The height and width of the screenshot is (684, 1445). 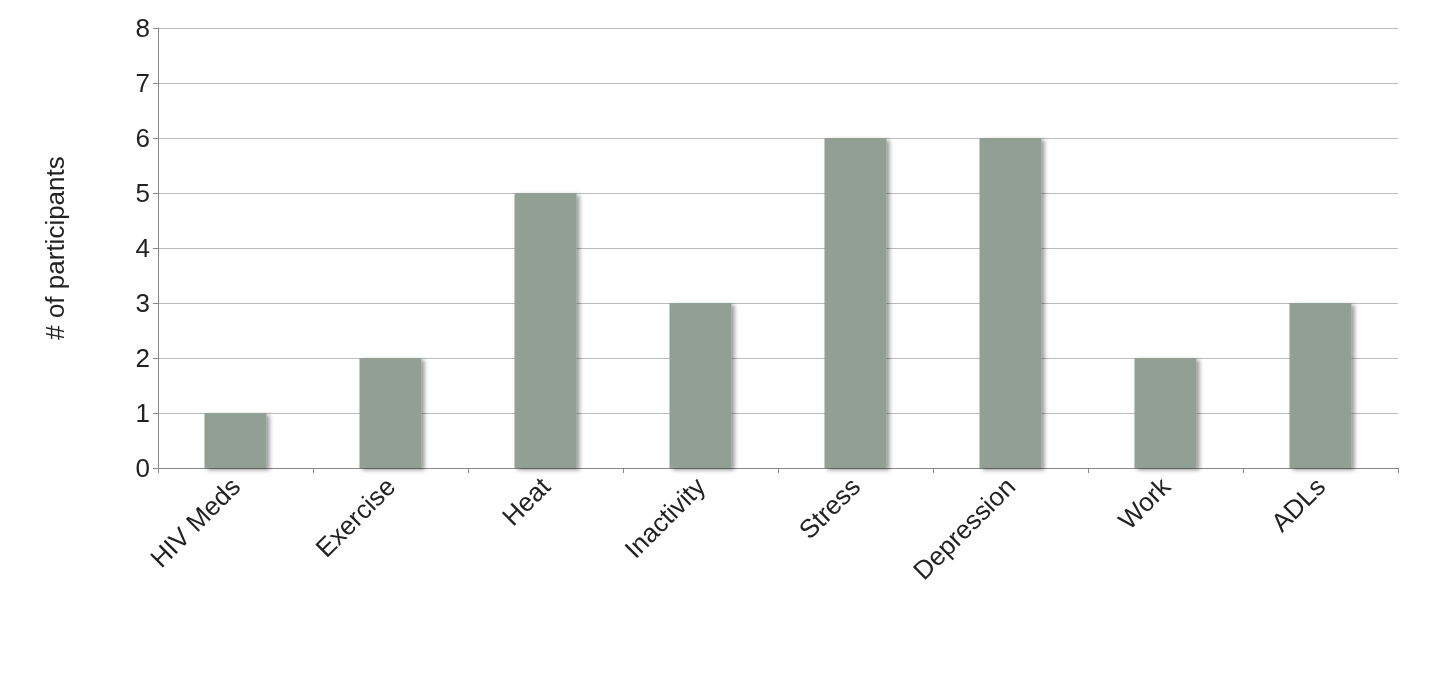 I want to click on y-tick-label: 7, so click(x=142, y=83).